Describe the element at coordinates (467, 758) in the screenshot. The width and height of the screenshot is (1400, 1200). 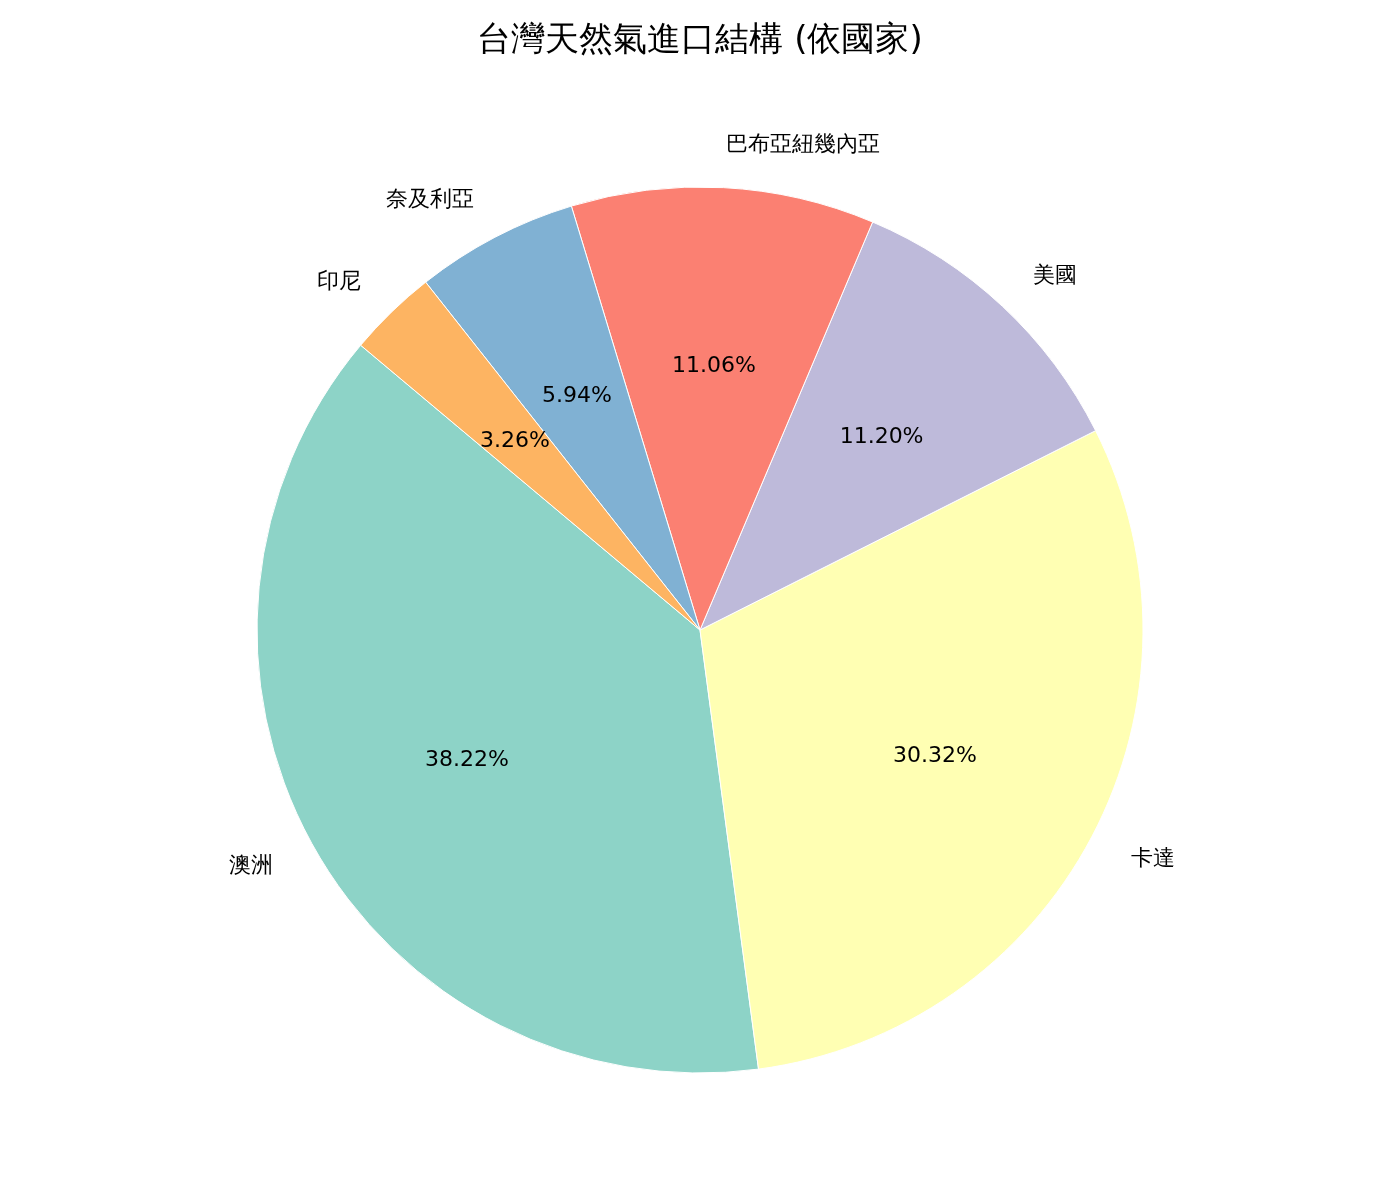
I see `data-label: 38.22%` at that location.